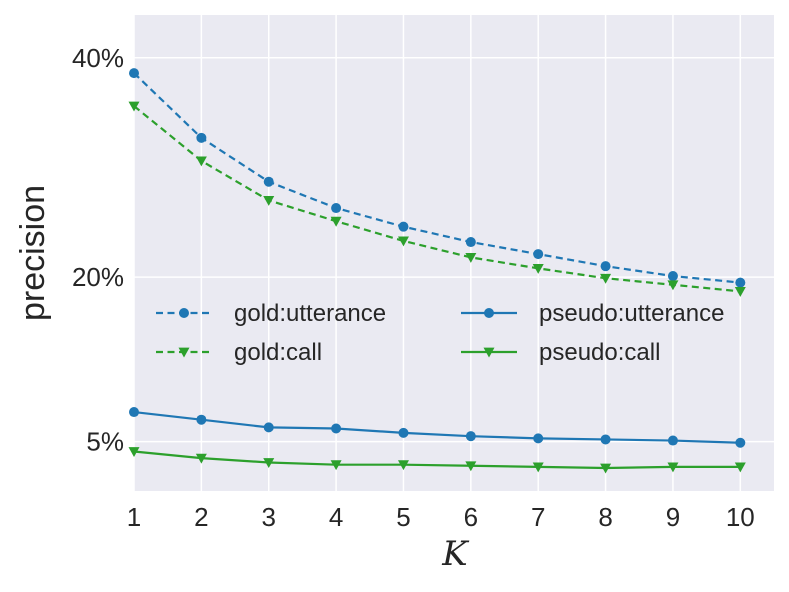 The image size is (789, 592). I want to click on x-tick-label: 3, so click(269, 517).